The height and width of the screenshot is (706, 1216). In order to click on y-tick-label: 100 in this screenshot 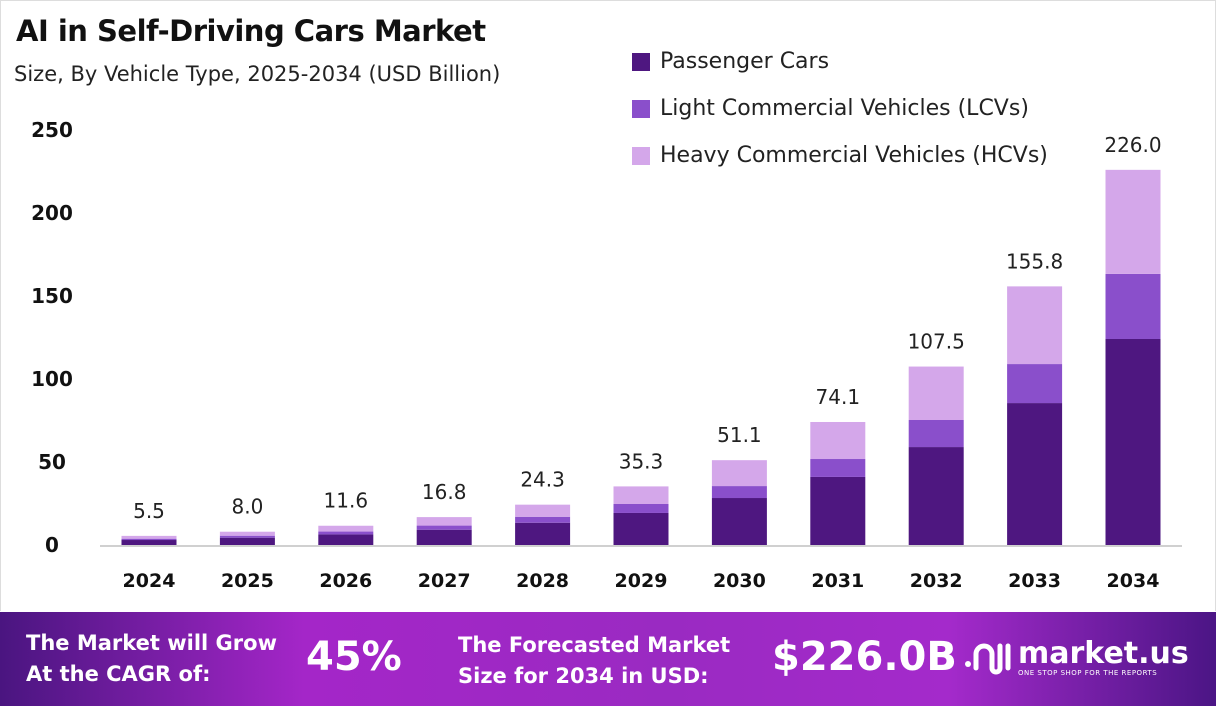, I will do `click(52, 379)`.